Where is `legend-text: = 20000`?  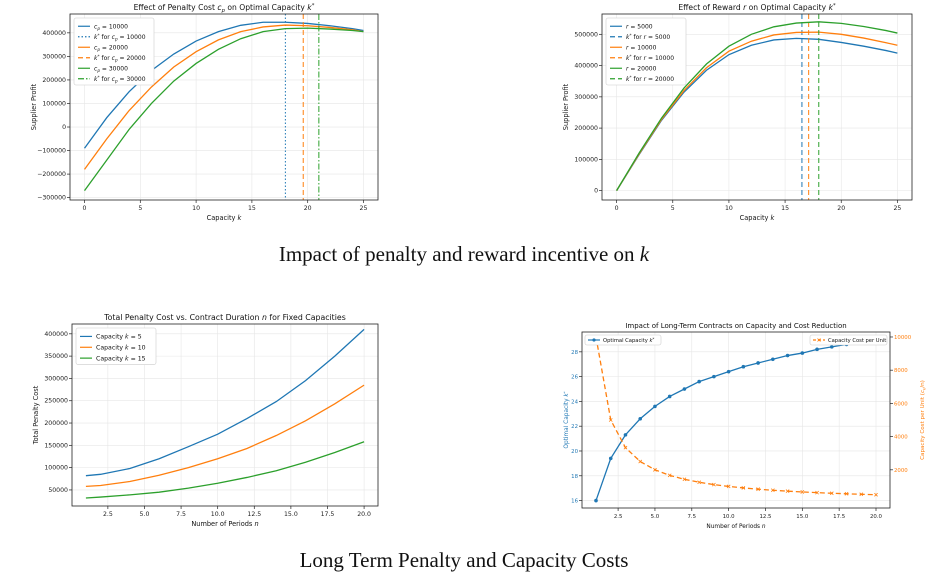
legend-text: = 20000 is located at coordinates (132, 58).